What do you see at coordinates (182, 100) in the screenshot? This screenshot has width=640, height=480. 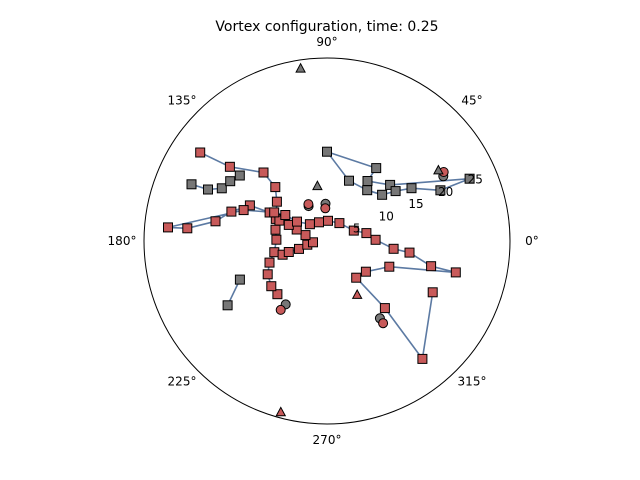 I see `angle-tick-label: 135°` at bounding box center [182, 100].